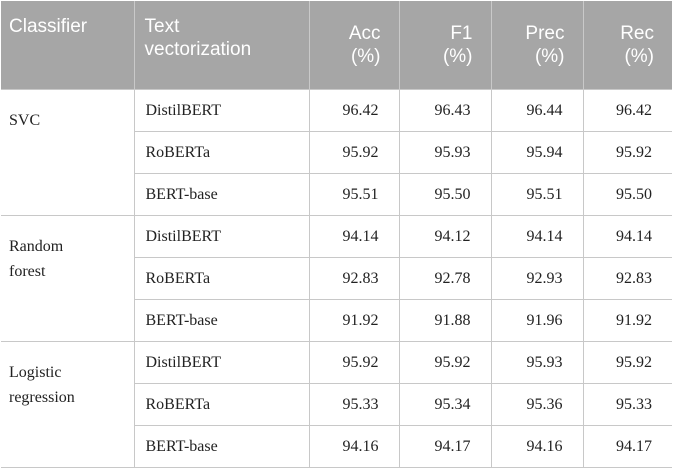 The height and width of the screenshot is (468, 673). What do you see at coordinates (198, 49) in the screenshot?
I see `header-text-vectorization-line2: vectorization` at bounding box center [198, 49].